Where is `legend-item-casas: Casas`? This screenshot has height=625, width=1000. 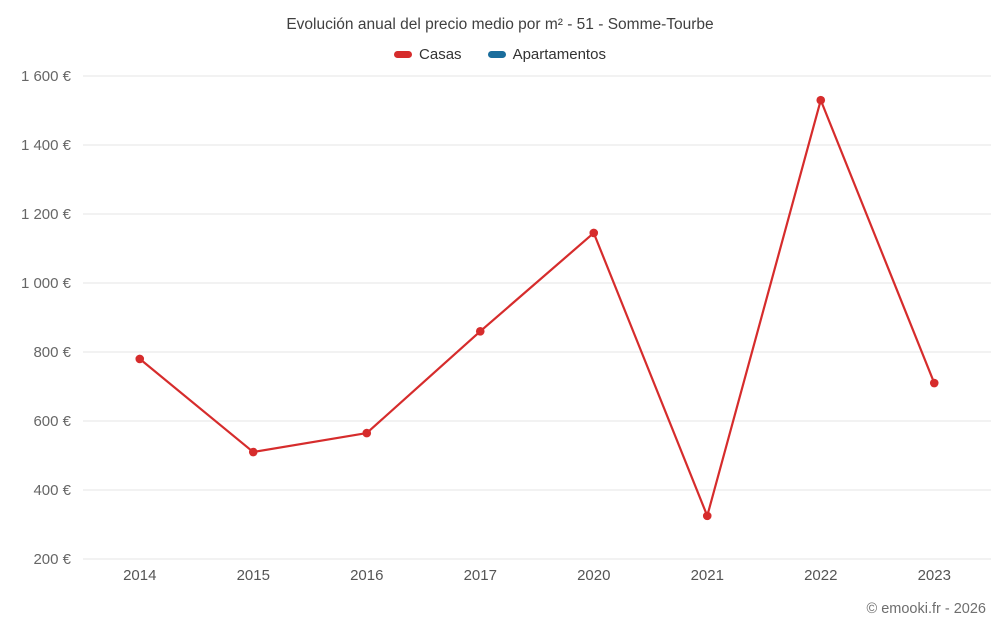 legend-item-casas: Casas is located at coordinates (428, 54).